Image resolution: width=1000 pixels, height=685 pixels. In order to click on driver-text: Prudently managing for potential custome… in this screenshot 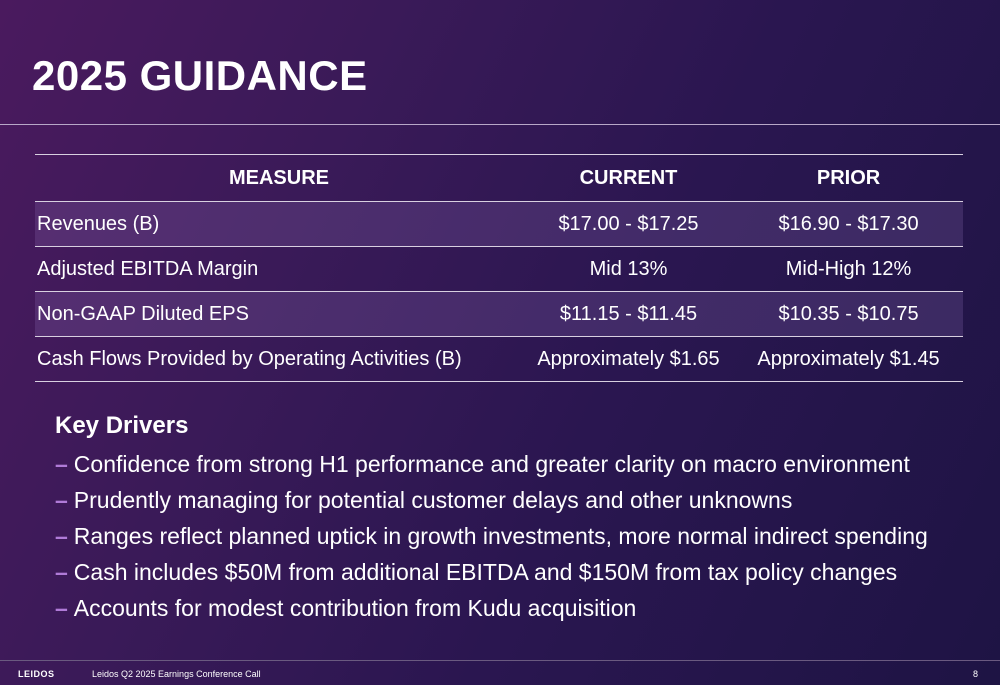, I will do `click(433, 500)`.